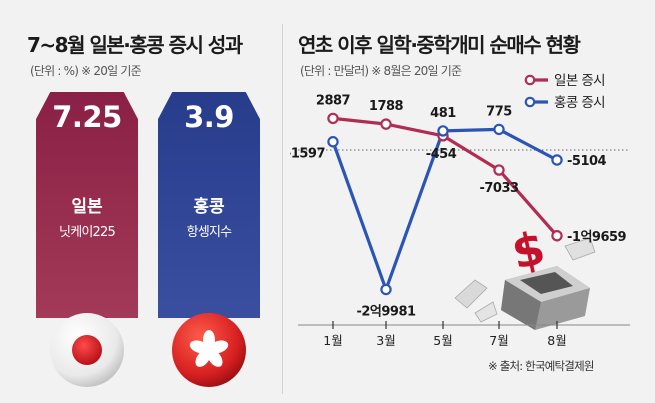 This screenshot has height=403, width=655. Describe the element at coordinates (439, 45) in the screenshot. I see `right-title: 연초 이후 일학·중학개미 순매수 현황` at that location.